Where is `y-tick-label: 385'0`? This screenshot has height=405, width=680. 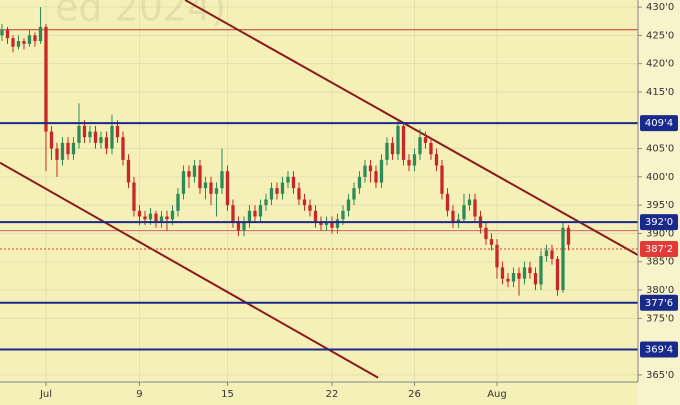
y-tick-label: 385'0 is located at coordinates (660, 262).